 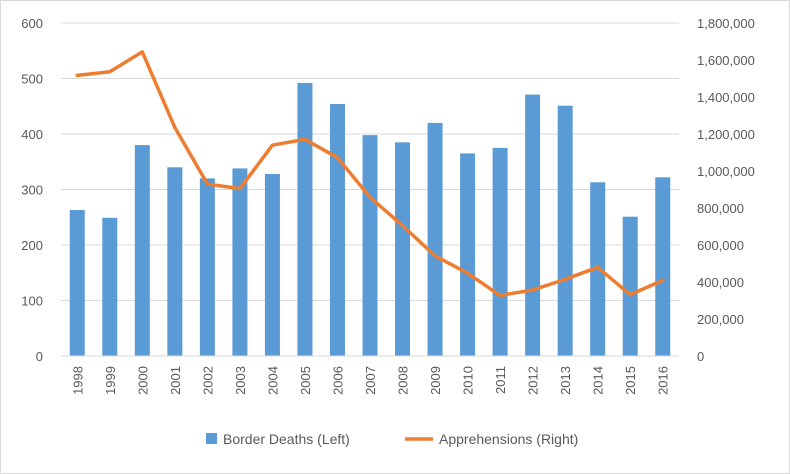 What do you see at coordinates (565, 230) in the screenshot?
I see `bar-border-deaths-2013` at bounding box center [565, 230].